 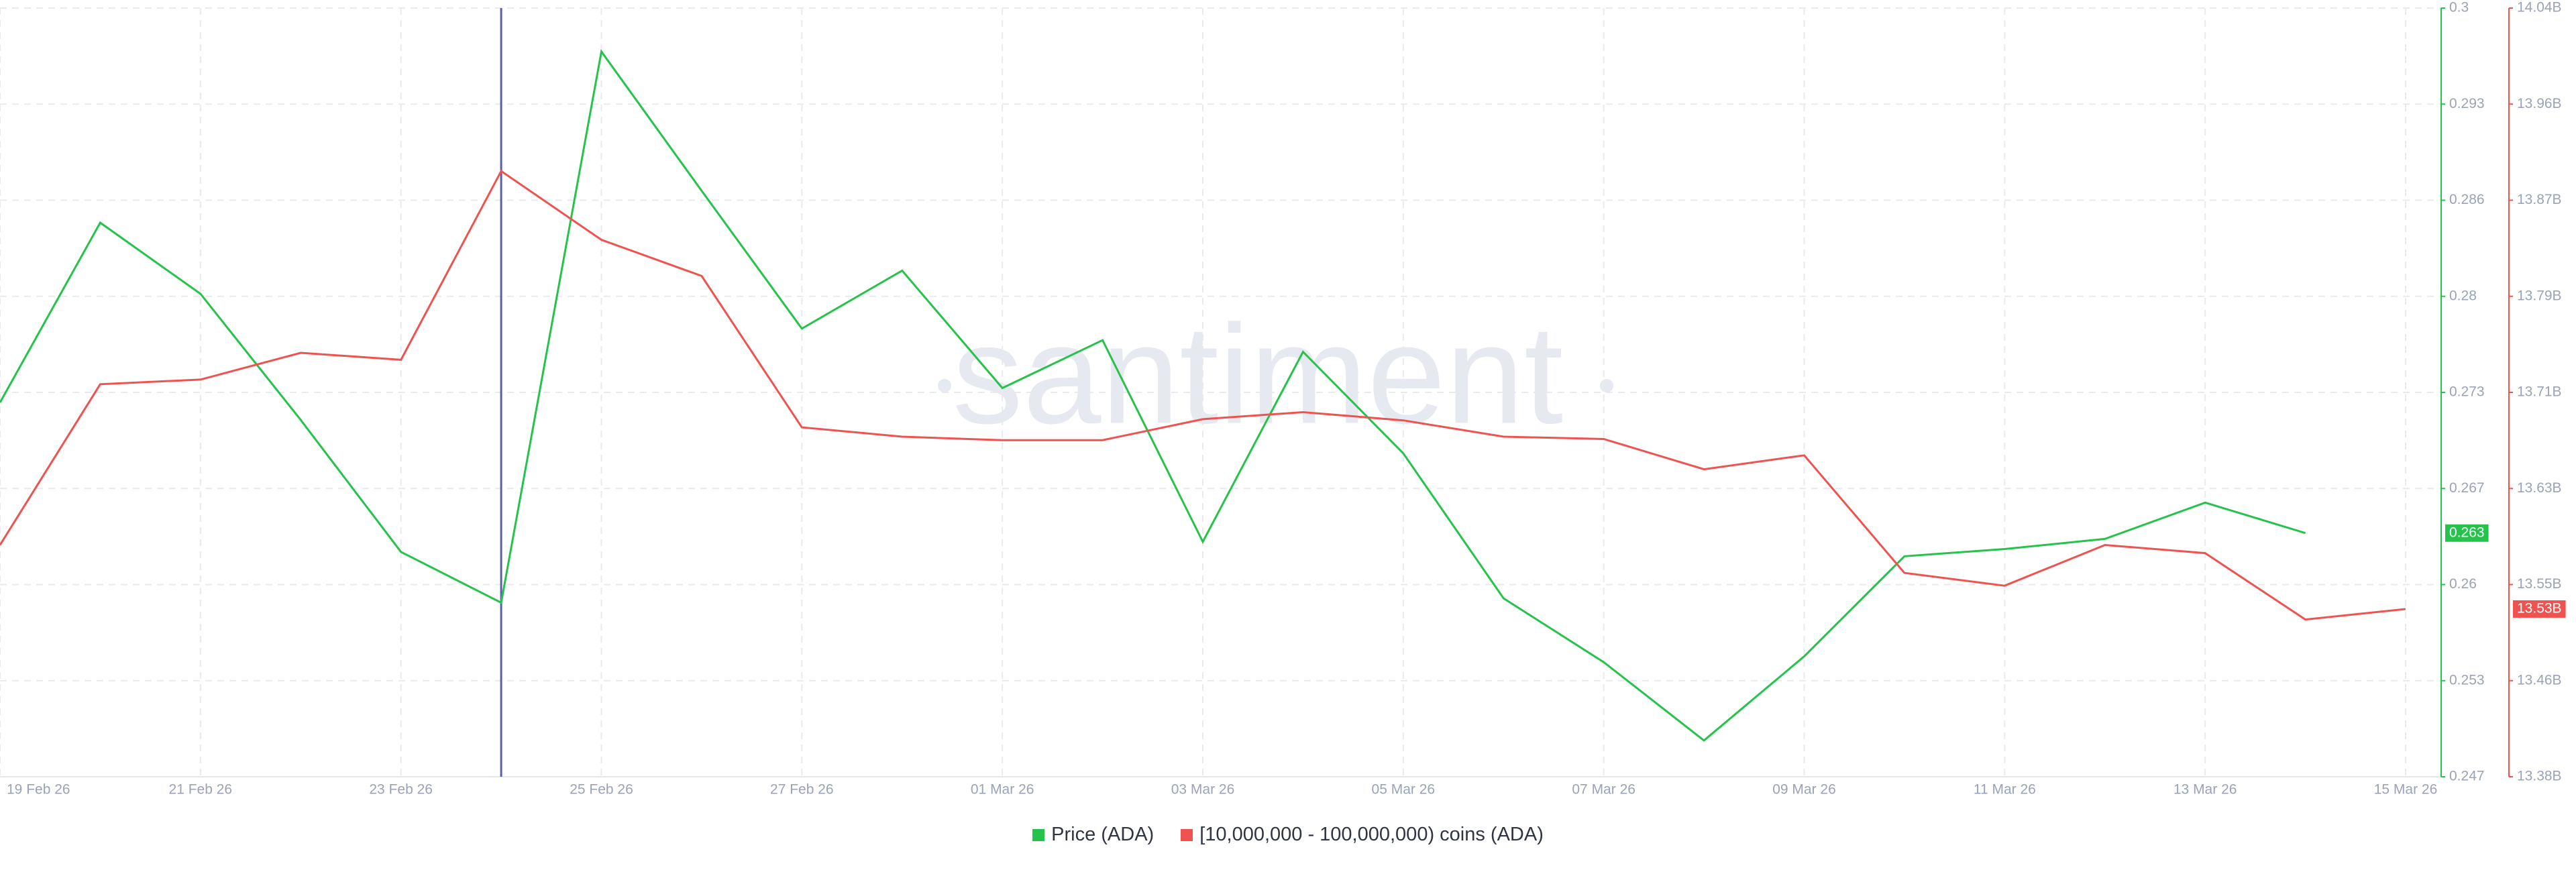 I want to click on y-tick-label: 0.3, so click(x=2459, y=8).